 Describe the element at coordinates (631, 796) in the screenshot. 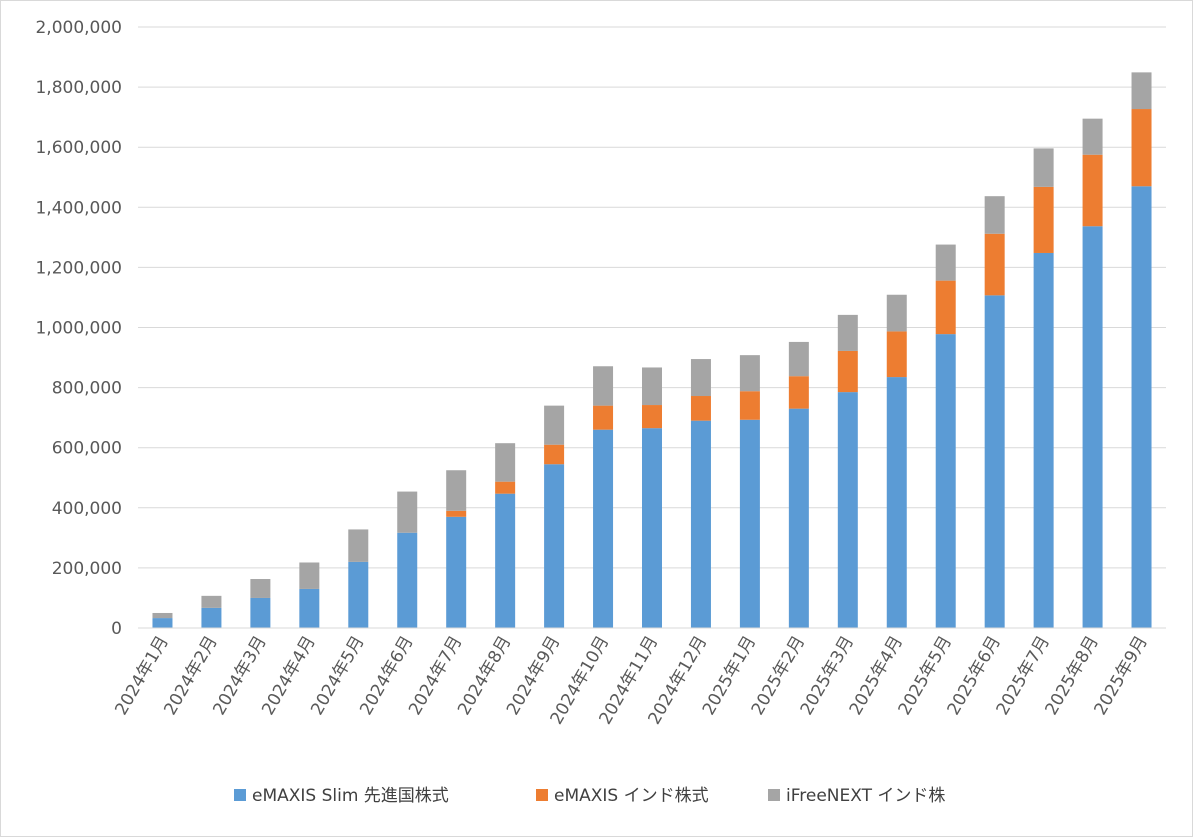

I see `legend-label: eMAXIS インド株式` at that location.